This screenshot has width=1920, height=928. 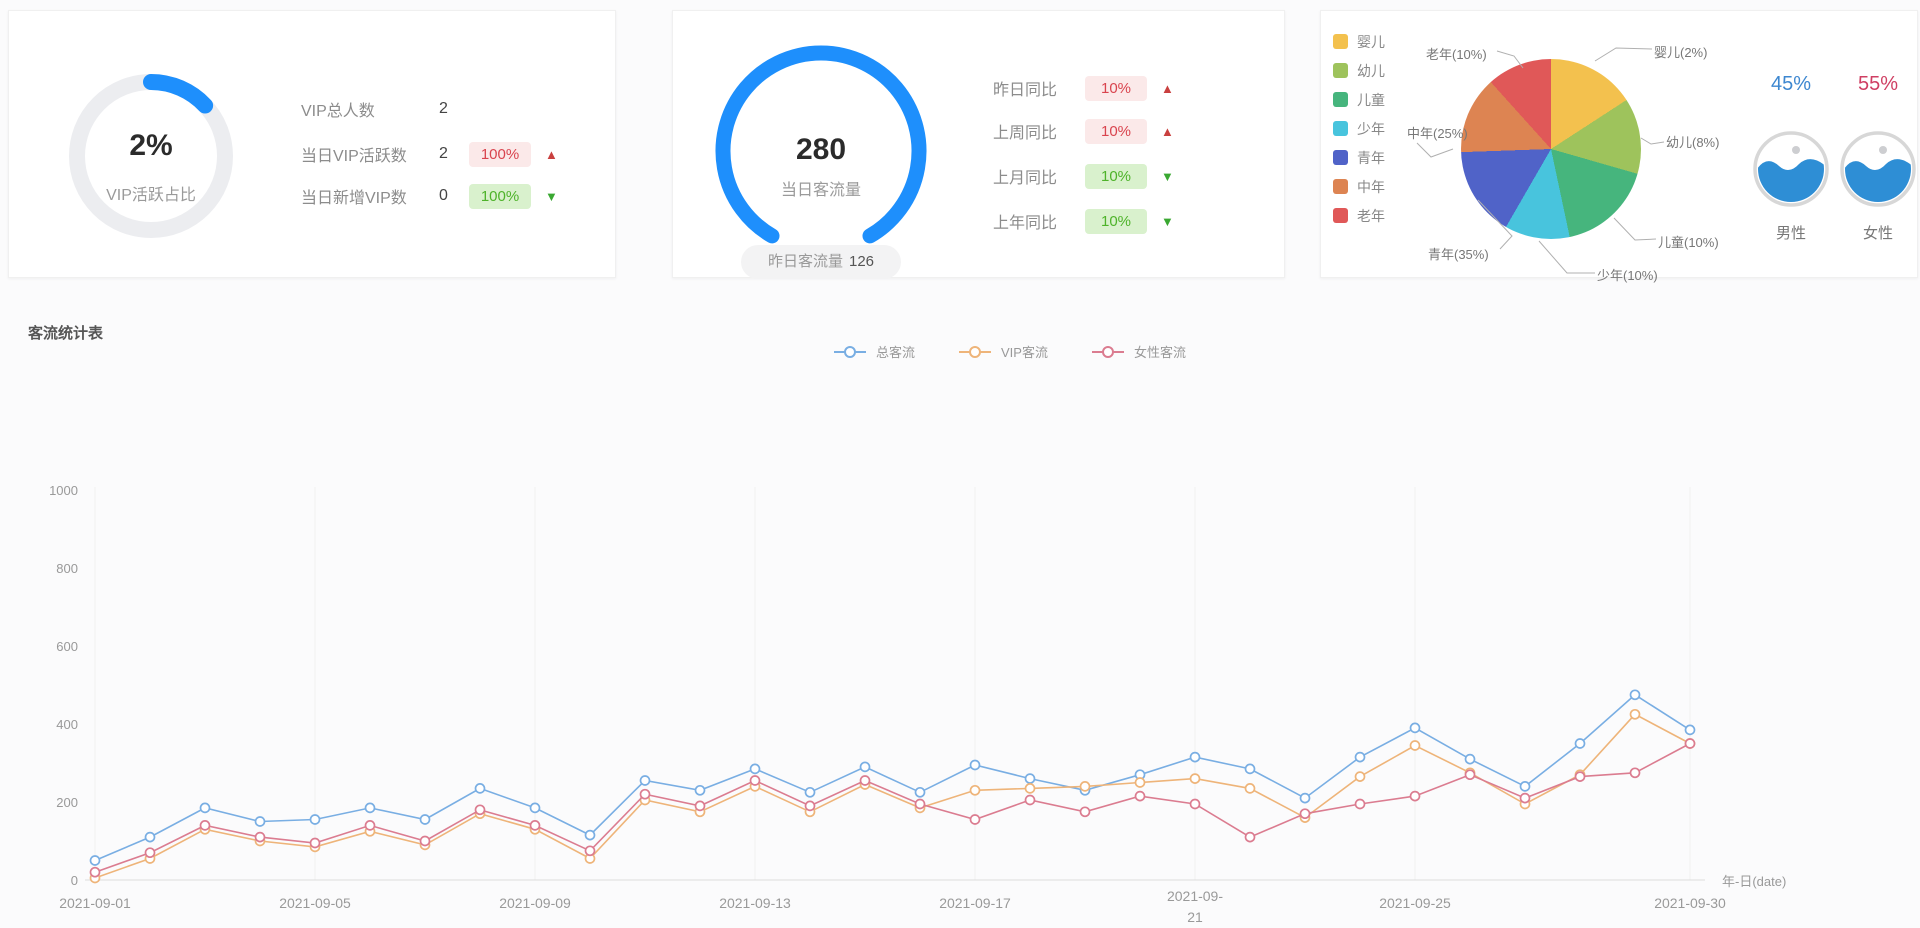 I want to click on age-distribution-pie-chart, so click(x=1551, y=149).